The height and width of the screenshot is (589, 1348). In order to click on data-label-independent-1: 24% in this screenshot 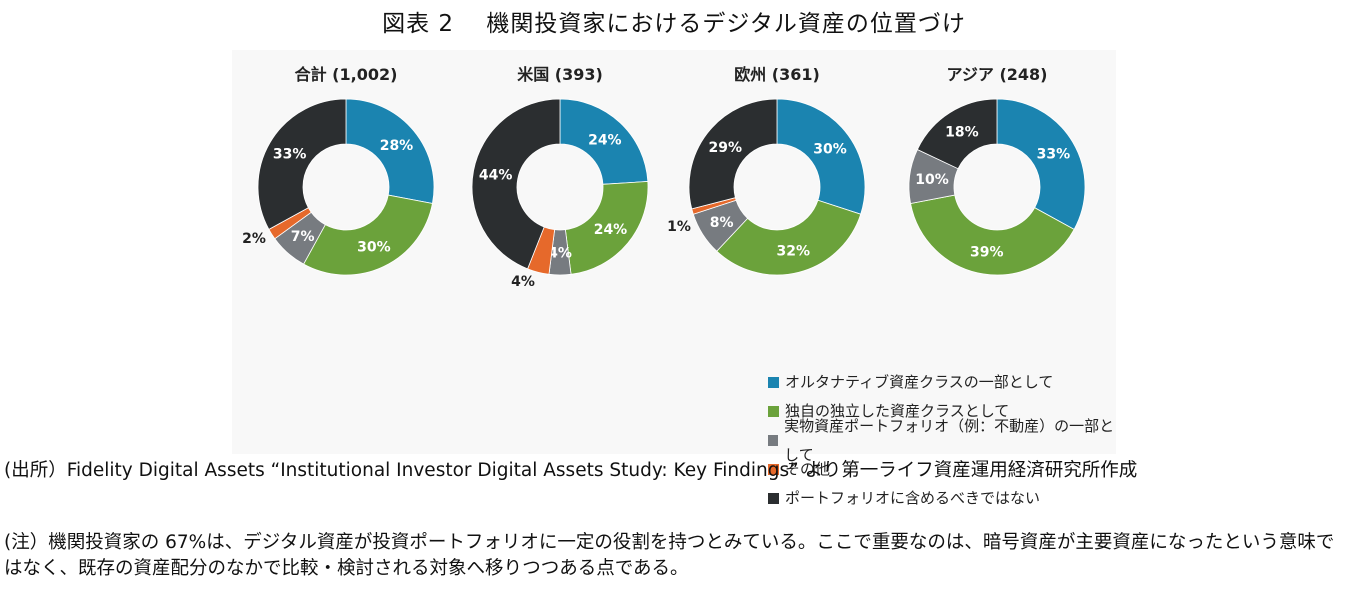, I will do `click(611, 230)`.